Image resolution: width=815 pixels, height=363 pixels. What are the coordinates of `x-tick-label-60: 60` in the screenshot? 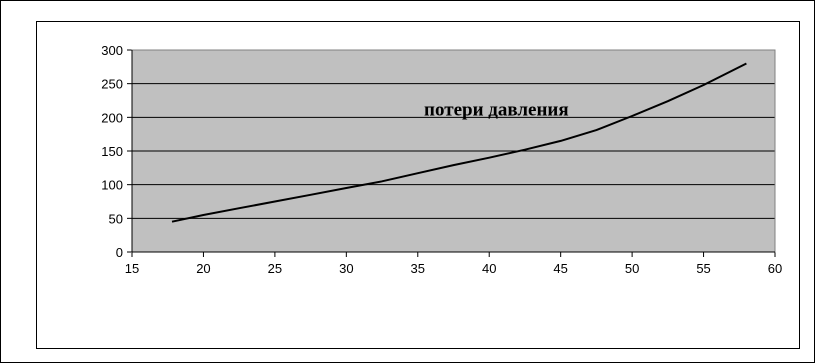 It's located at (775, 268).